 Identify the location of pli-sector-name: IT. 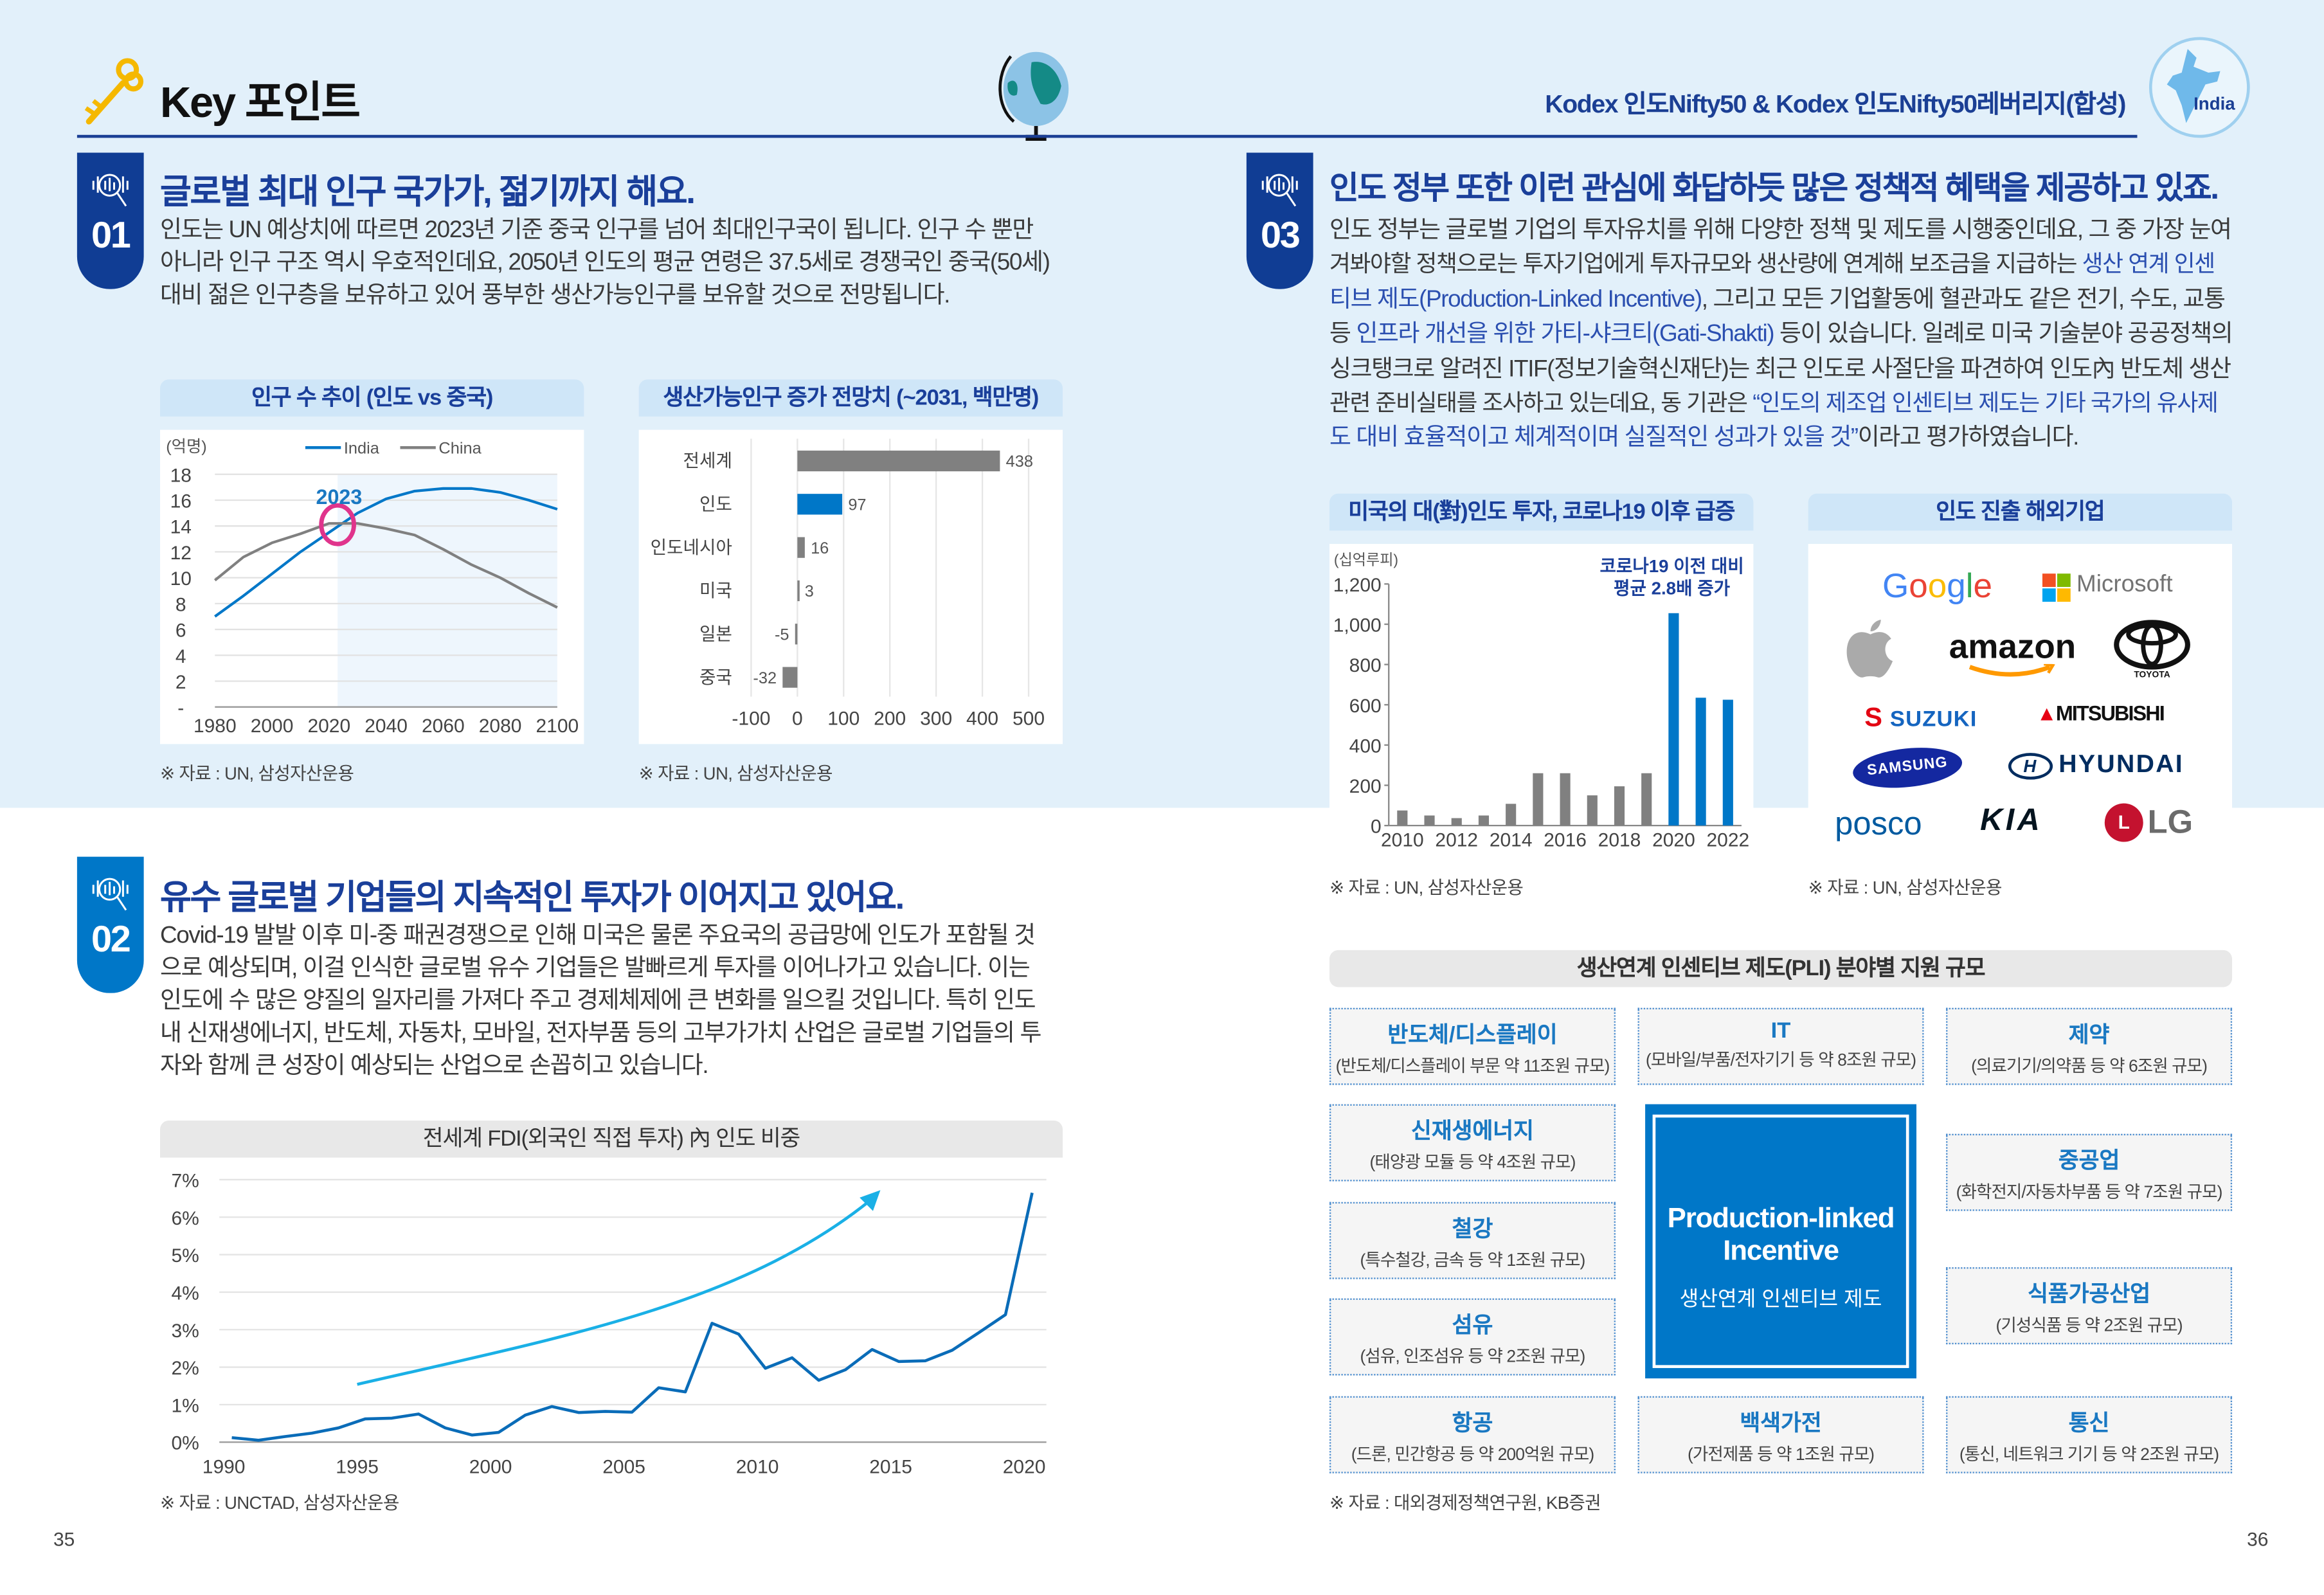
(1780, 1031).